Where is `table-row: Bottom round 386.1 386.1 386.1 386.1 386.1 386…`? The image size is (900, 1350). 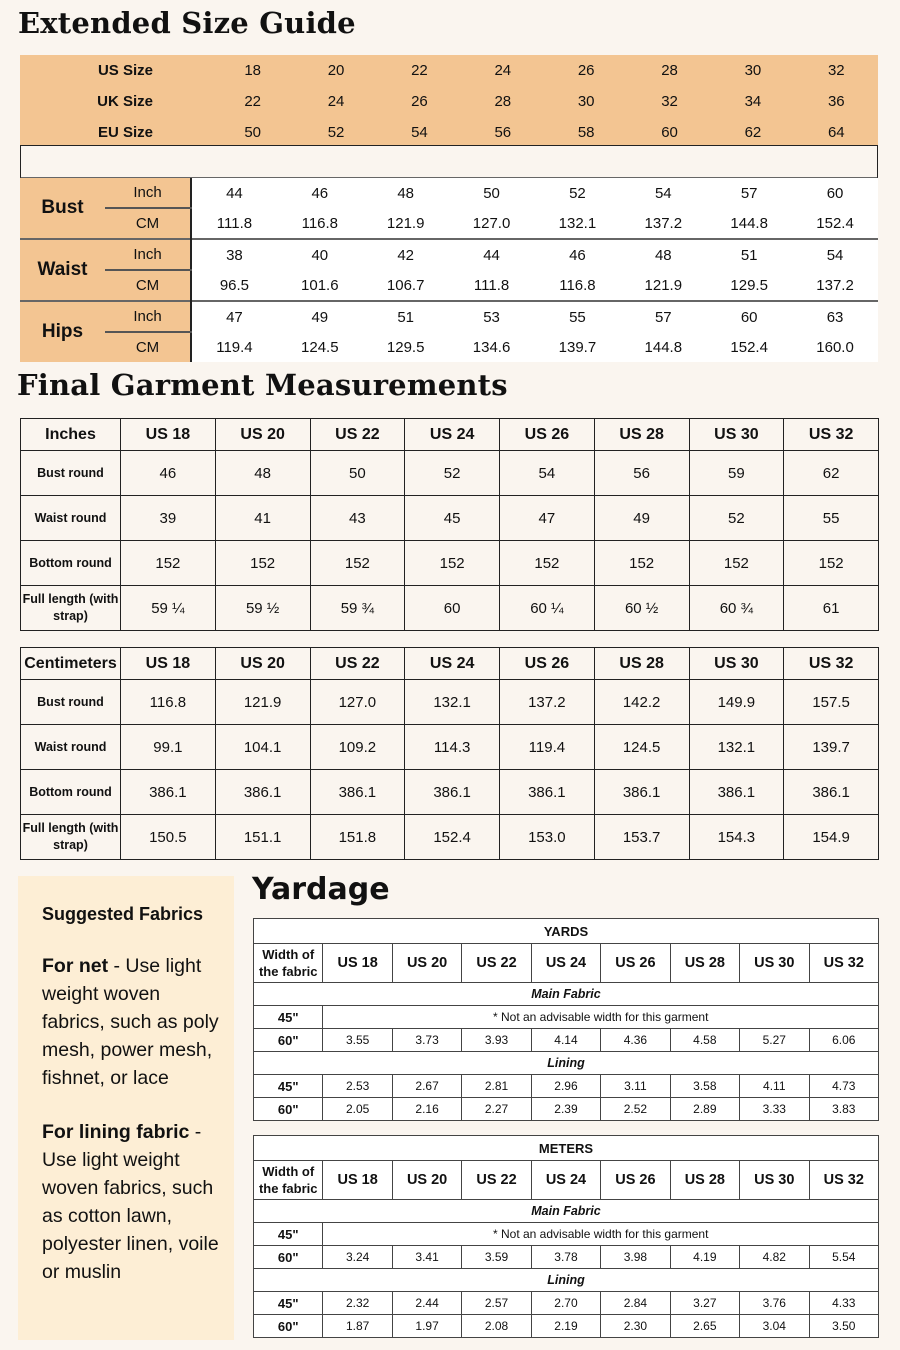
table-row: Bottom round 386.1 386.1 386.1 386.1 386.1 386… is located at coordinates (449, 792).